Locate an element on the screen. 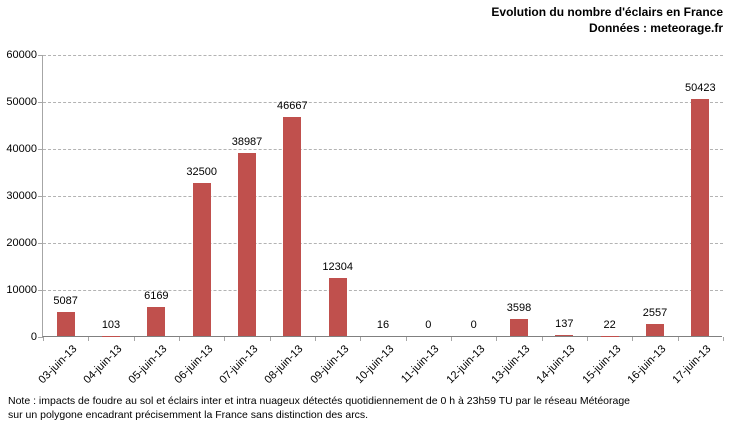 Image resolution: width=729 pixels, height=434 pixels. y-axis-label: 0 is located at coordinates (33, 337).